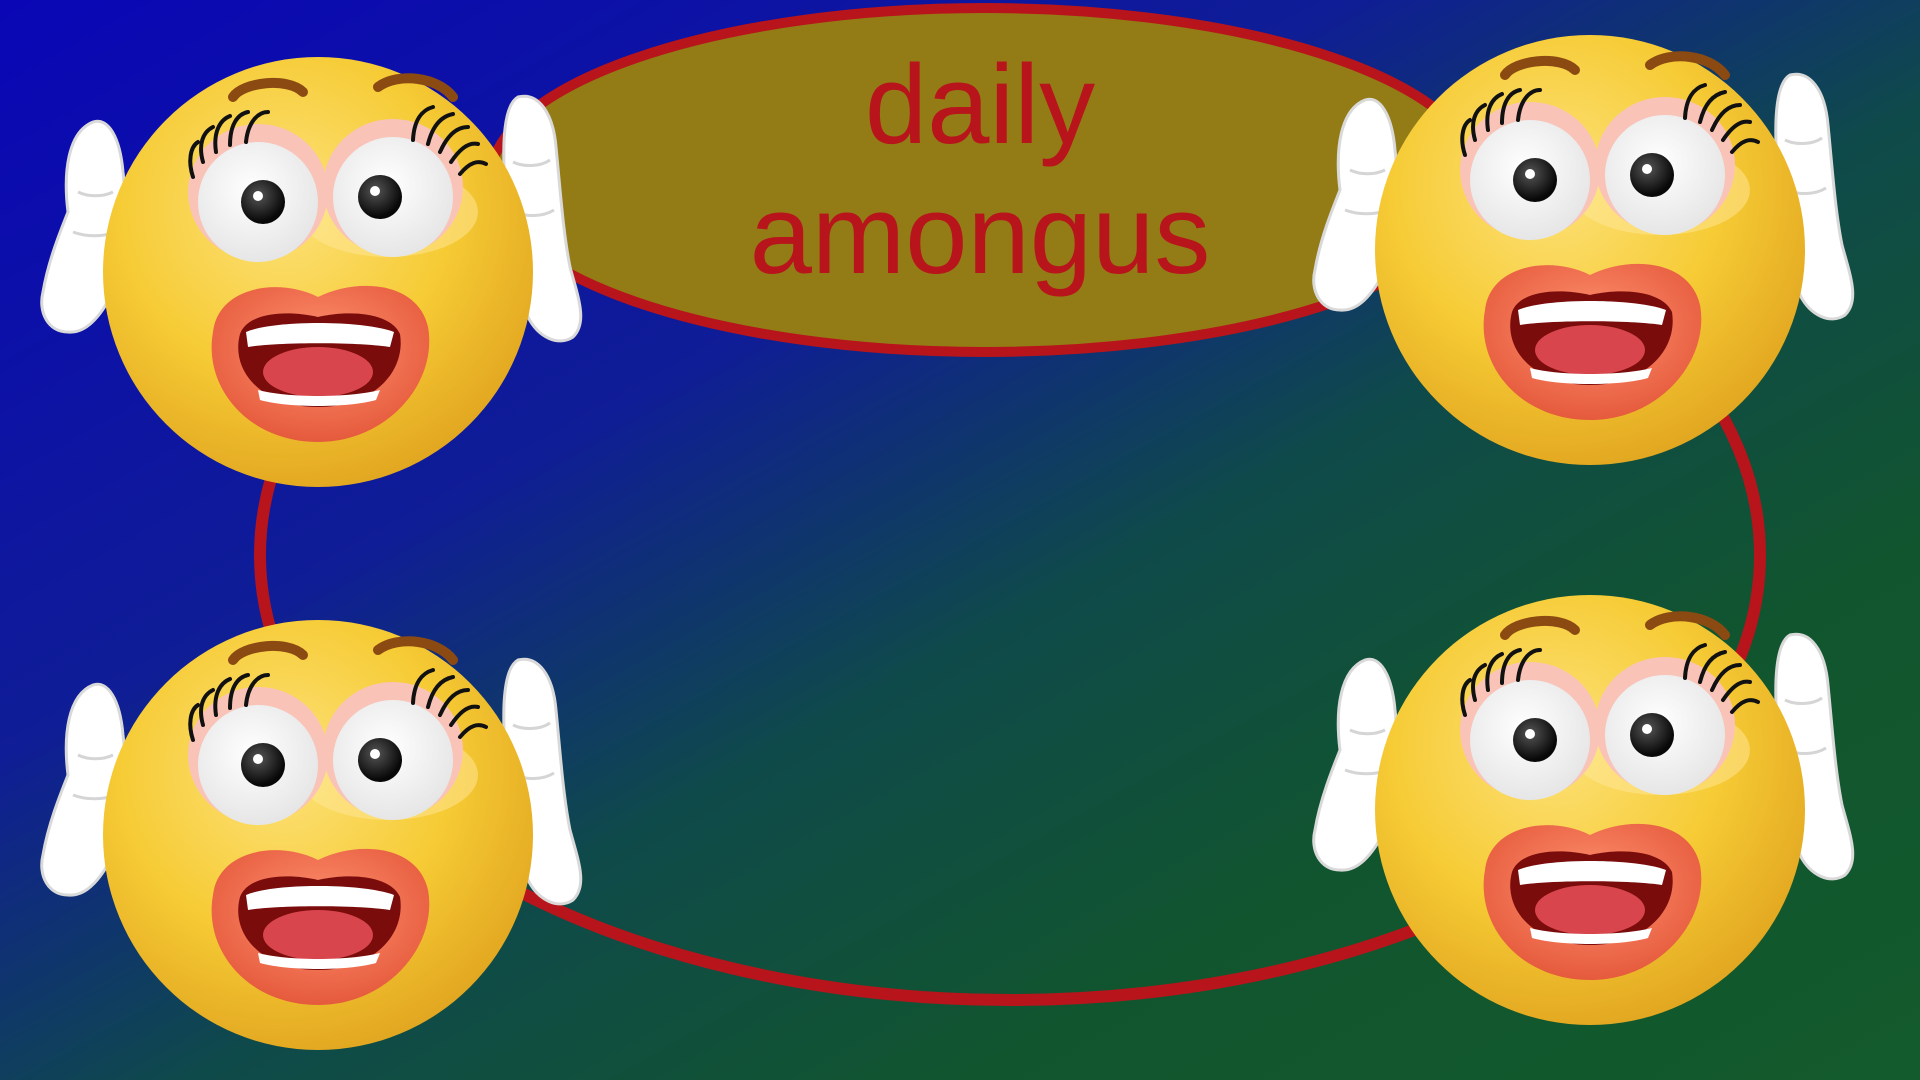 This screenshot has width=1920, height=1080. I want to click on page-title: daily amongus, so click(980, 170).